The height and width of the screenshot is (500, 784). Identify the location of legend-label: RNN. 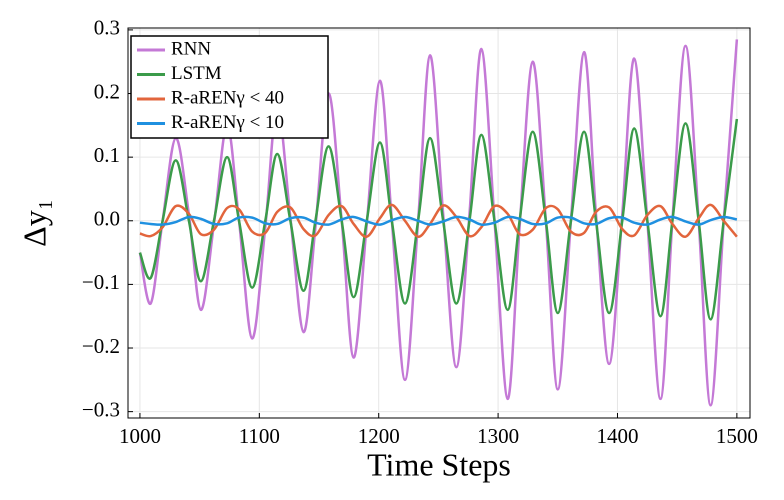
(191, 48).